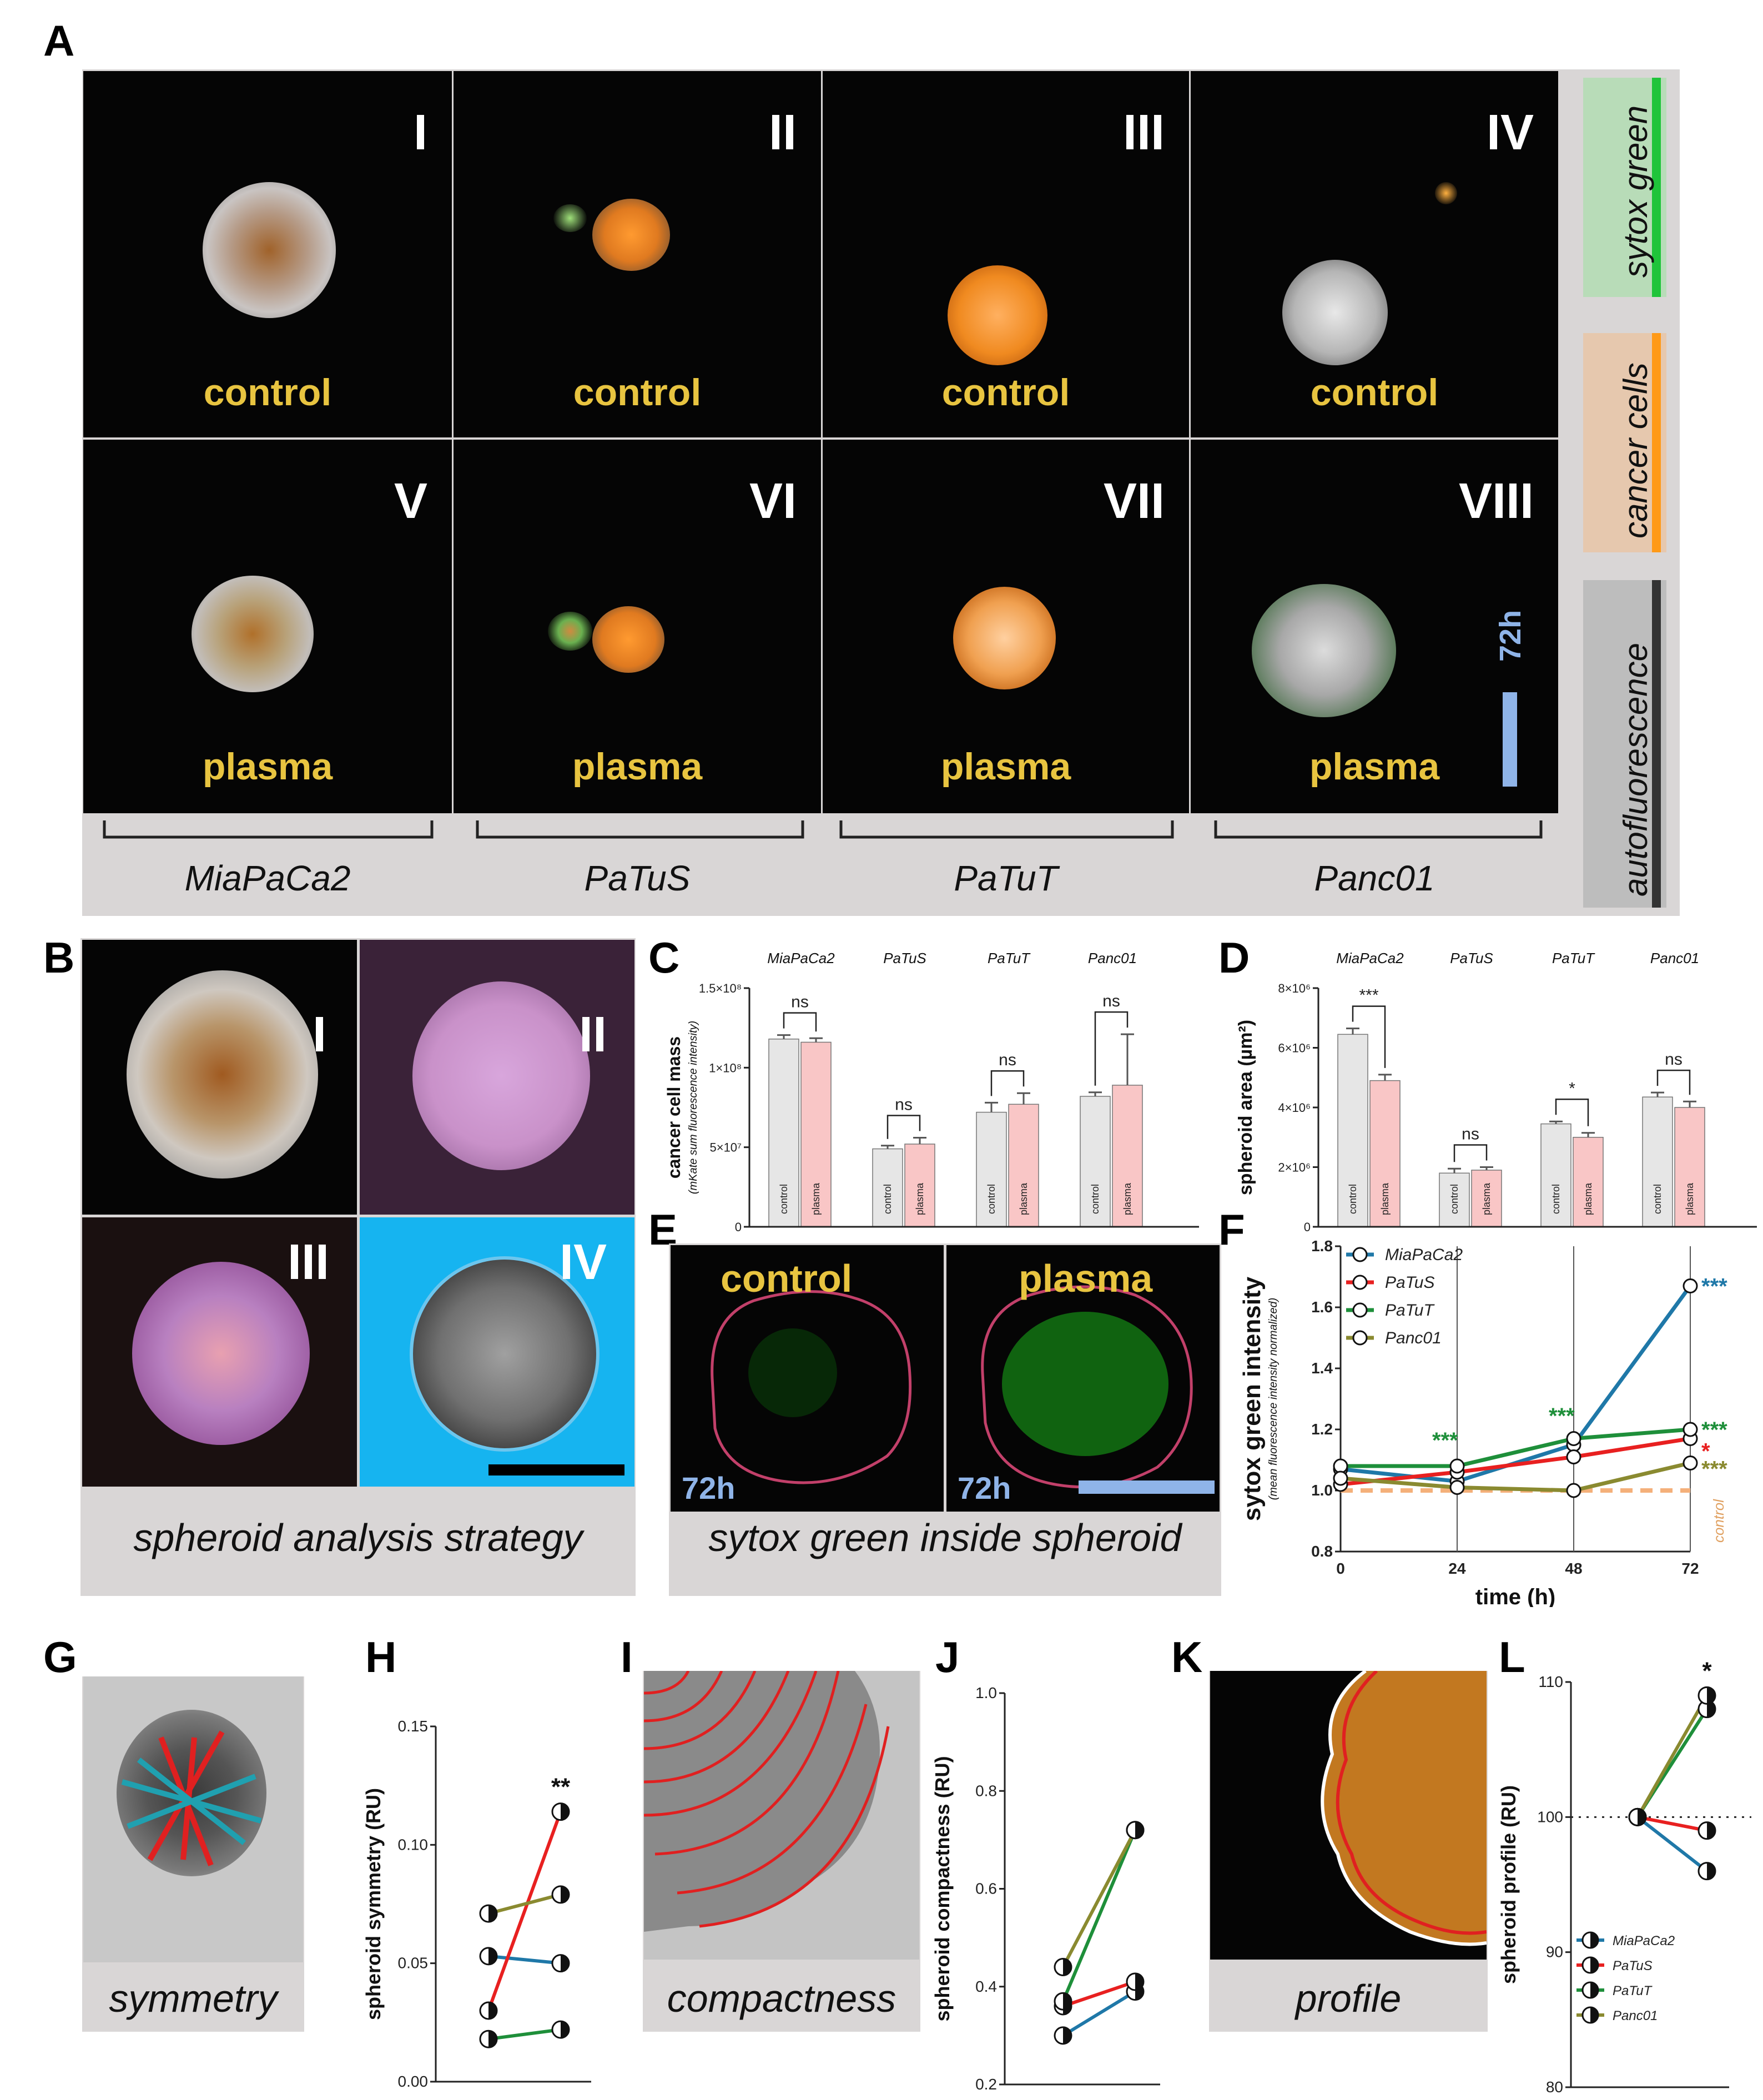 This screenshot has height=2100, width=1763. What do you see at coordinates (627, 1657) in the screenshot?
I see `panel-label-i: I` at bounding box center [627, 1657].